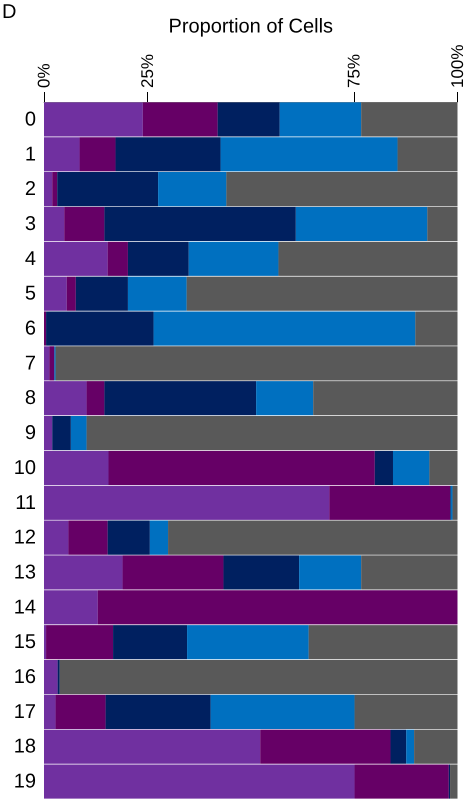 Image resolution: width=466 pixels, height=799 pixels. Describe the element at coordinates (30, 189) in the screenshot. I see `y-tick-label: 2` at that location.